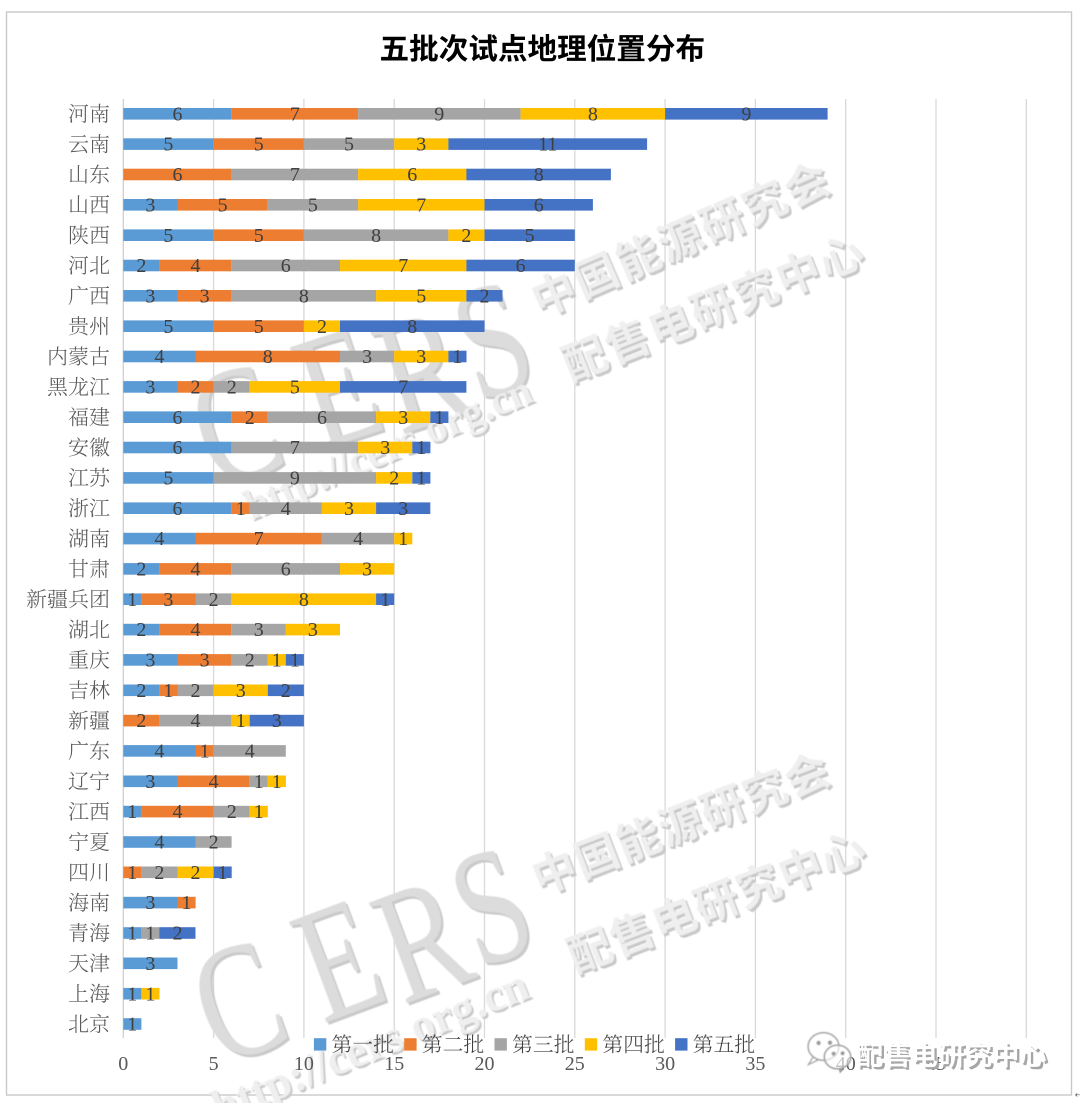 Image resolution: width=1080 pixels, height=1103 pixels. Describe the element at coordinates (394, 1064) in the screenshot. I see `svg-text: 15` at that location.